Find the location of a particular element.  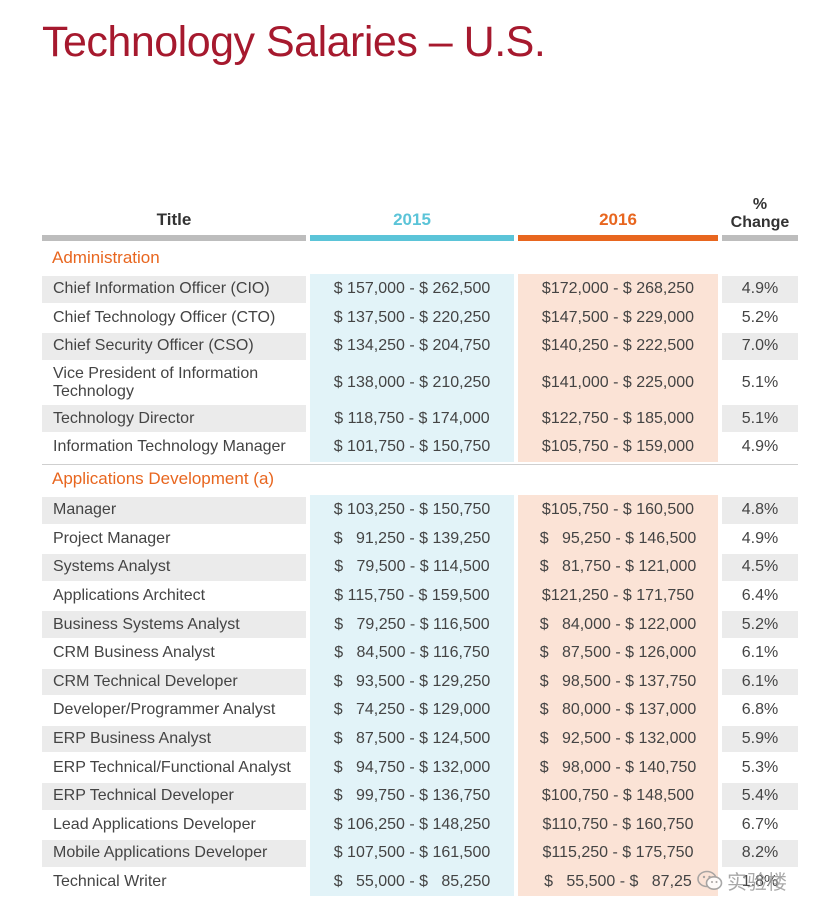

job-title-cell: Vice President of Information Technology is located at coordinates (156, 382).